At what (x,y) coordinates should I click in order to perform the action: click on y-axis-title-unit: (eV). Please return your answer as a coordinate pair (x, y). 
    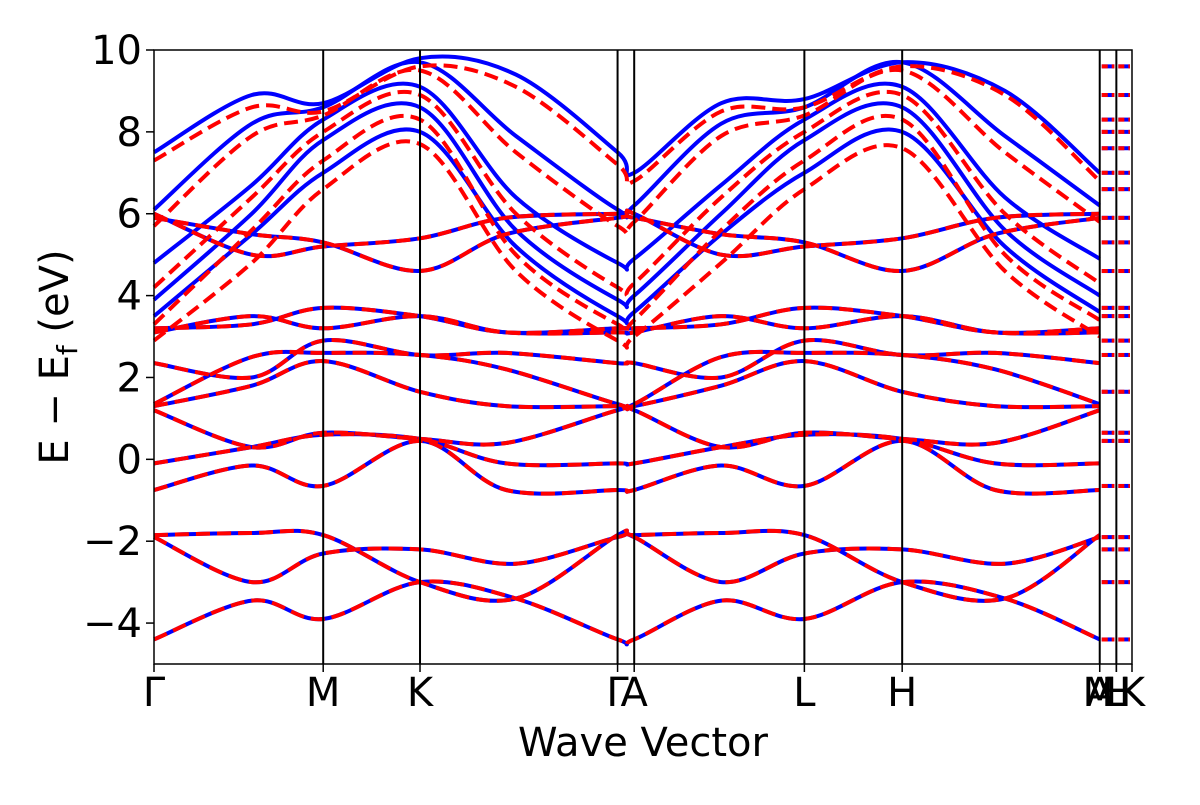
    Looking at the image, I should click on (55, 297).